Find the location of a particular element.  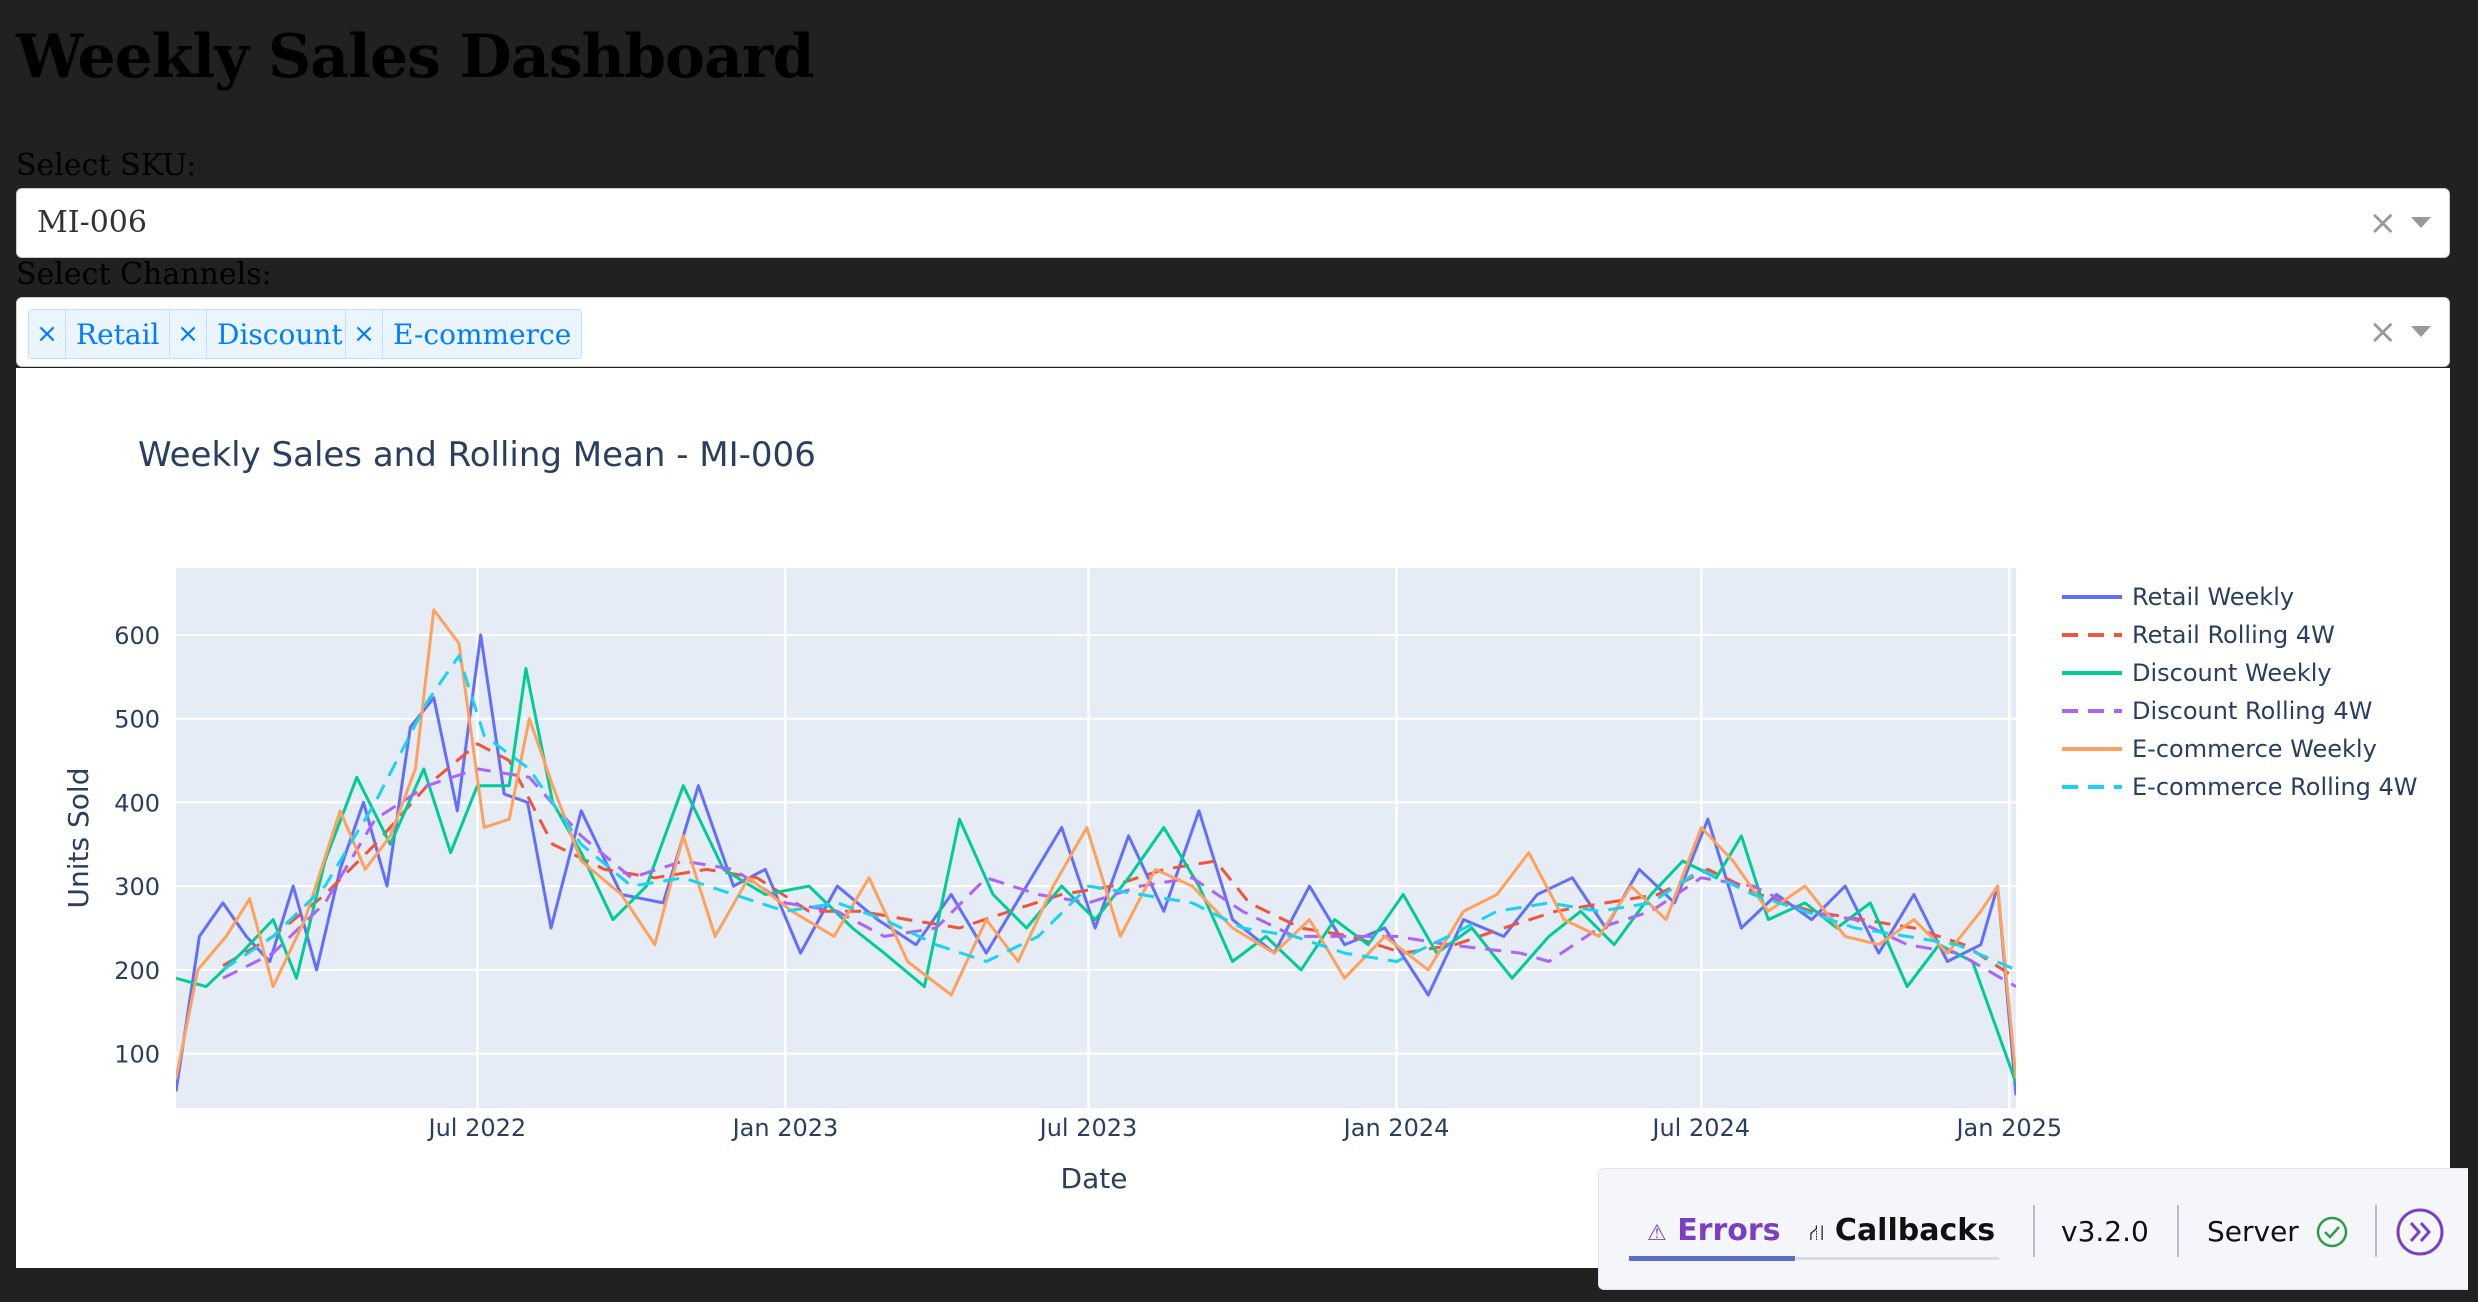

channel-dropdown: × Retail × Discount × E-commerce × is located at coordinates (1233, 332).